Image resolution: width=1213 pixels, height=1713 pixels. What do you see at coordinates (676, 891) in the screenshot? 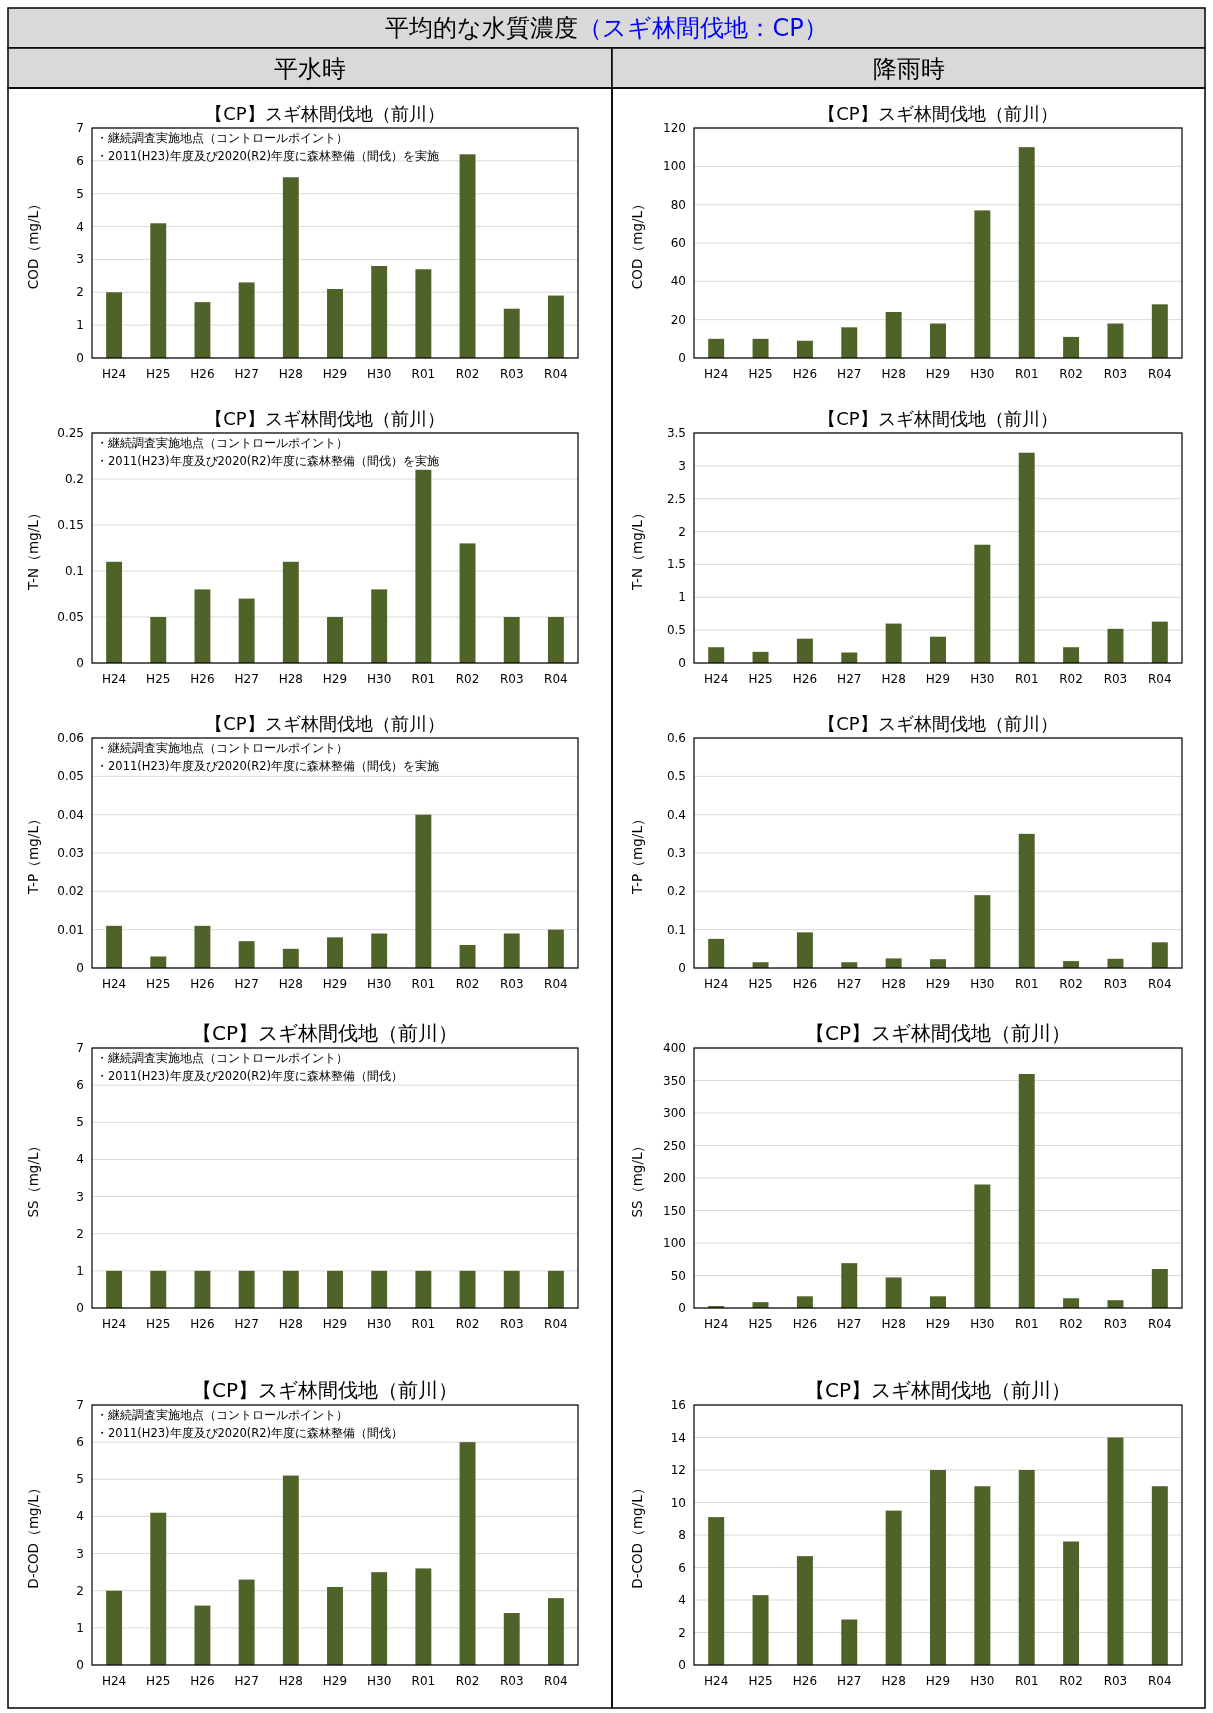
I see `y-tick-label: 0.2` at bounding box center [676, 891].